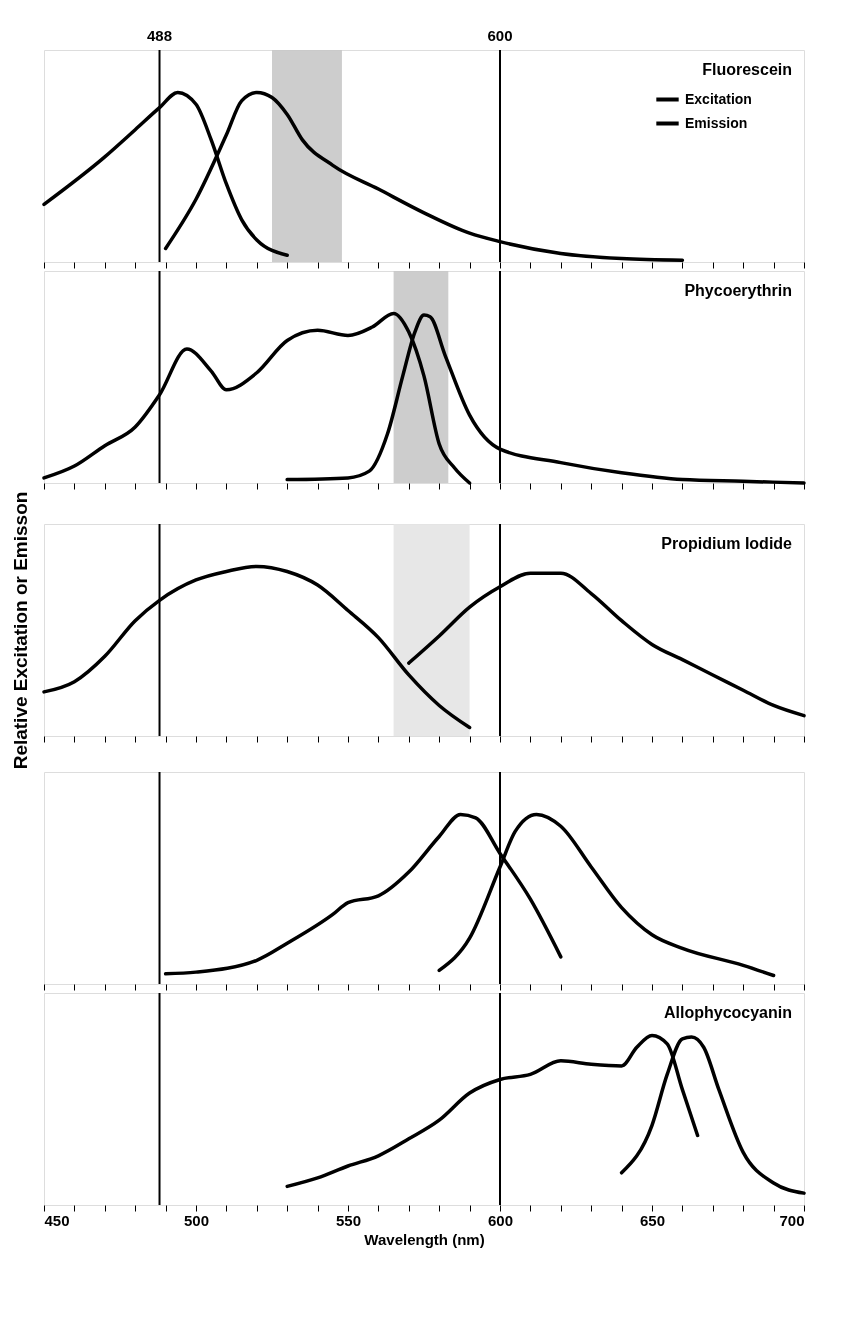 The width and height of the screenshot is (859, 1318). Describe the element at coordinates (652, 1220) in the screenshot. I see `x-tick-label: 650` at that location.